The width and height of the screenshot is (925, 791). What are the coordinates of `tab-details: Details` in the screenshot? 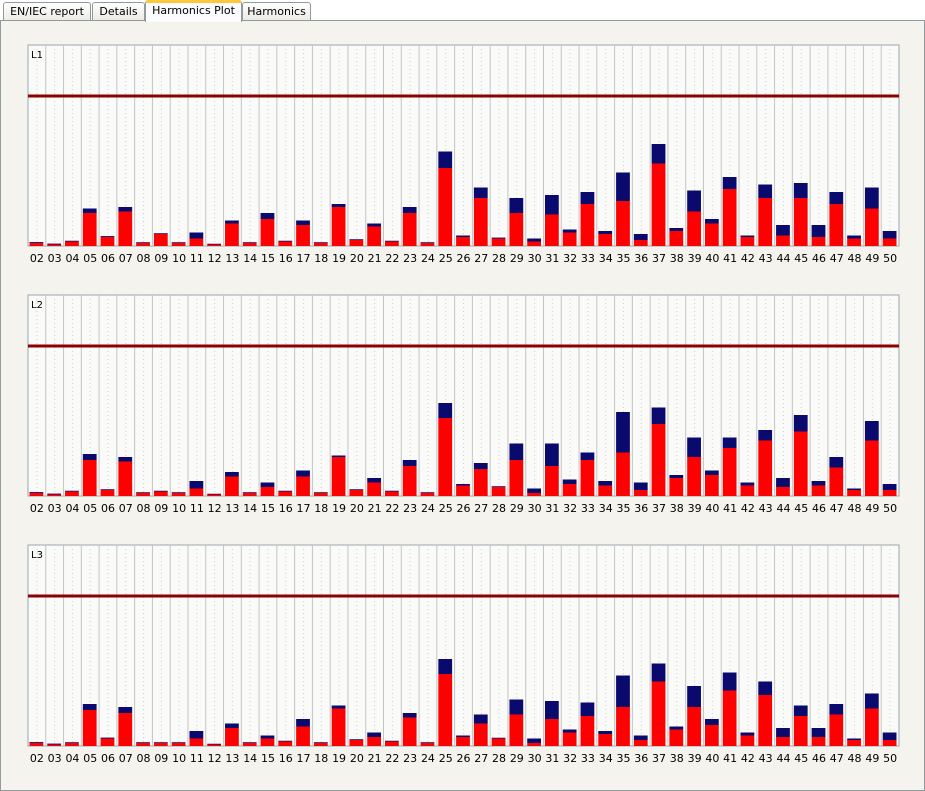 It's located at (118, 11).